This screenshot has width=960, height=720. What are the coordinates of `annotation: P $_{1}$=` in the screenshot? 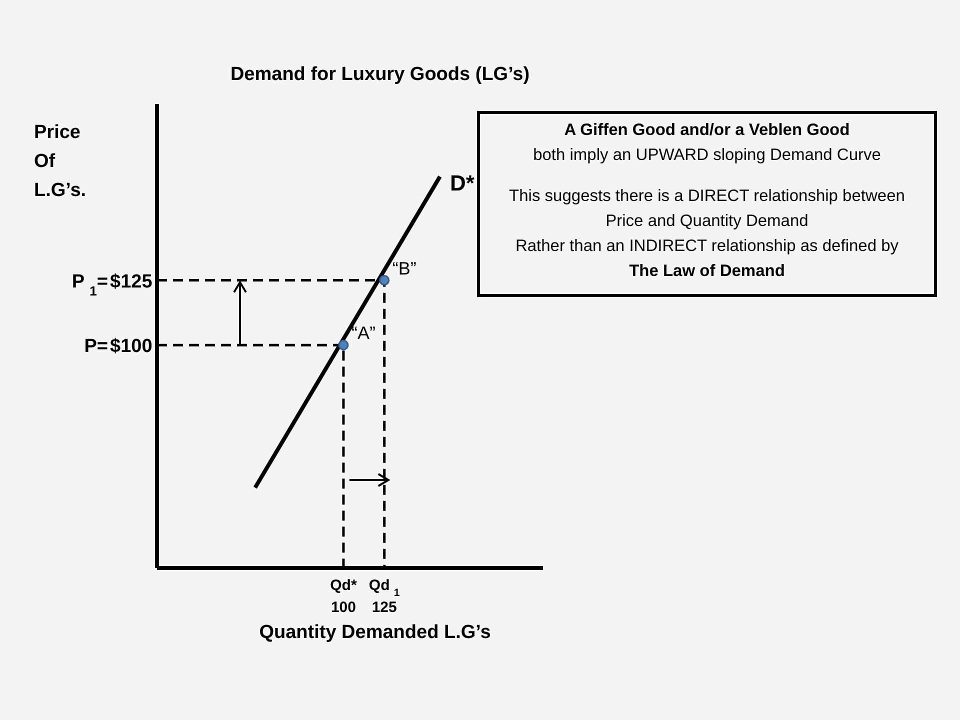 It's located at (90, 284).